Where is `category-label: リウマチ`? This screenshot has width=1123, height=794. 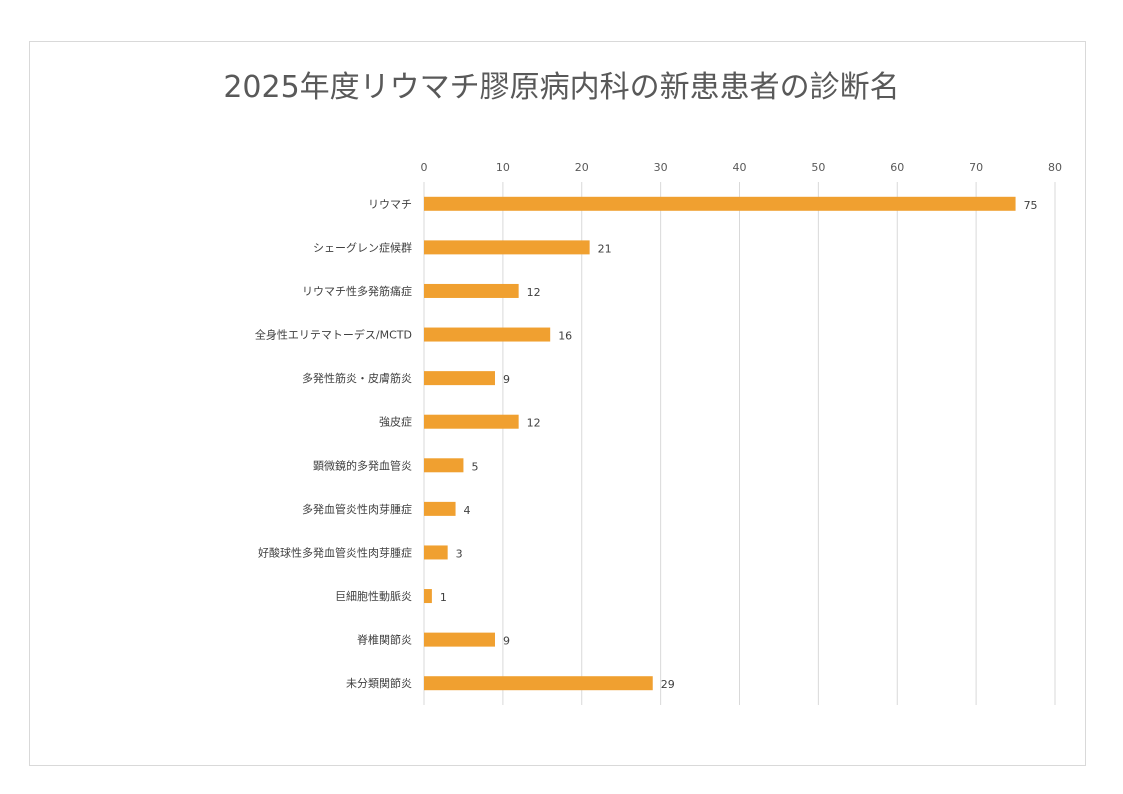
category-label: リウマチ is located at coordinates (390, 204).